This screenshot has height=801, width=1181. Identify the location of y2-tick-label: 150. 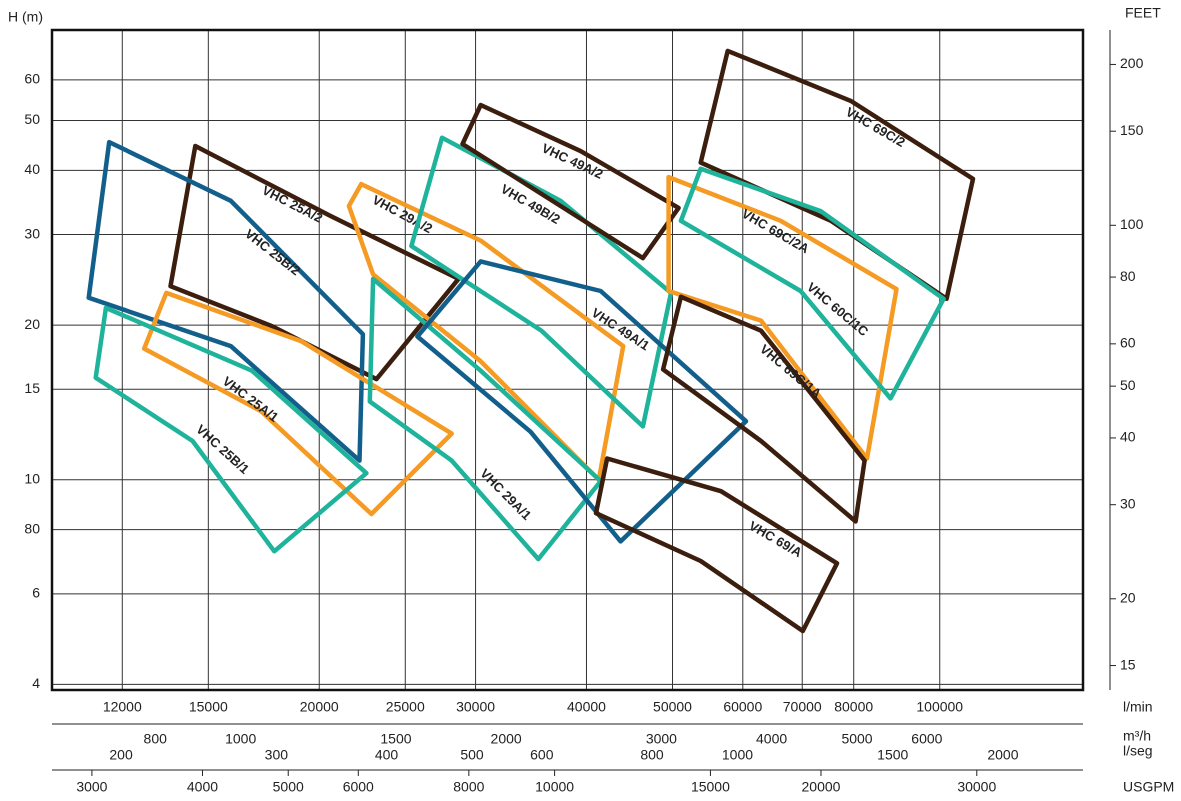
(1132, 130).